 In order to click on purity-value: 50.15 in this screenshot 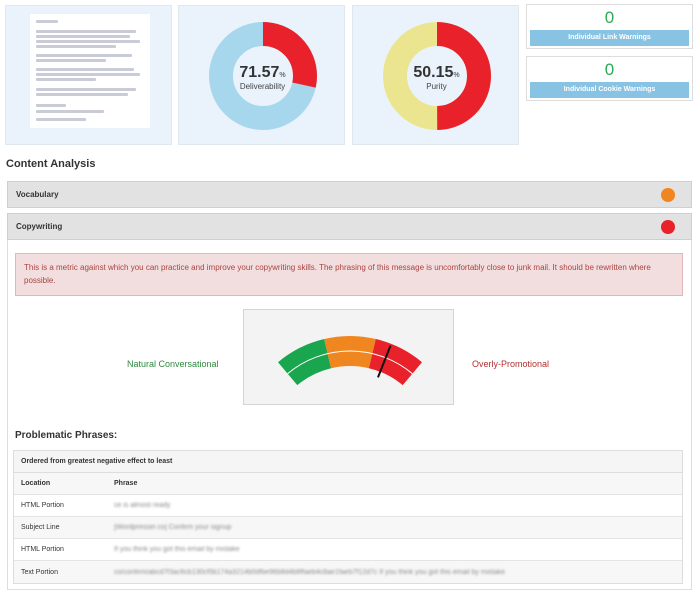, I will do `click(433, 72)`.